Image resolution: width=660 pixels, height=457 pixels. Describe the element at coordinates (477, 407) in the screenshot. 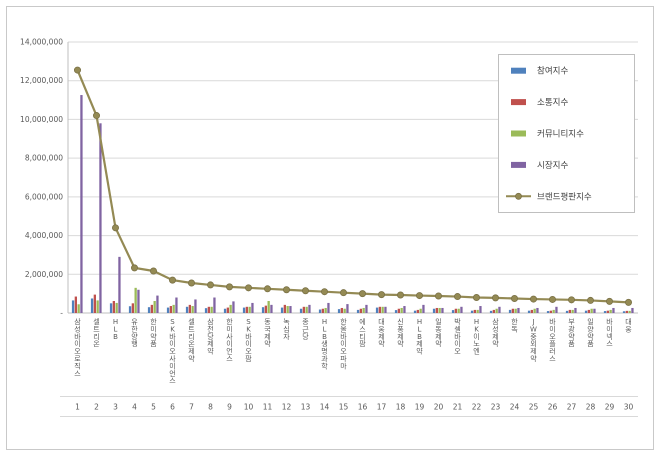

I see `rank-number: 22` at that location.